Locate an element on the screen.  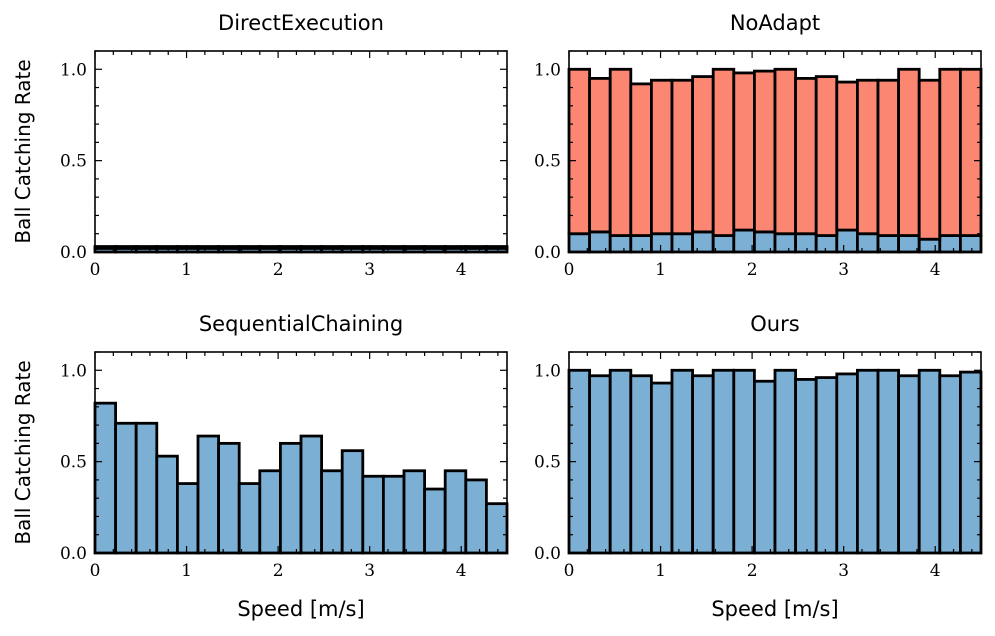
chart-title: DirectExecution is located at coordinates (301, 23).